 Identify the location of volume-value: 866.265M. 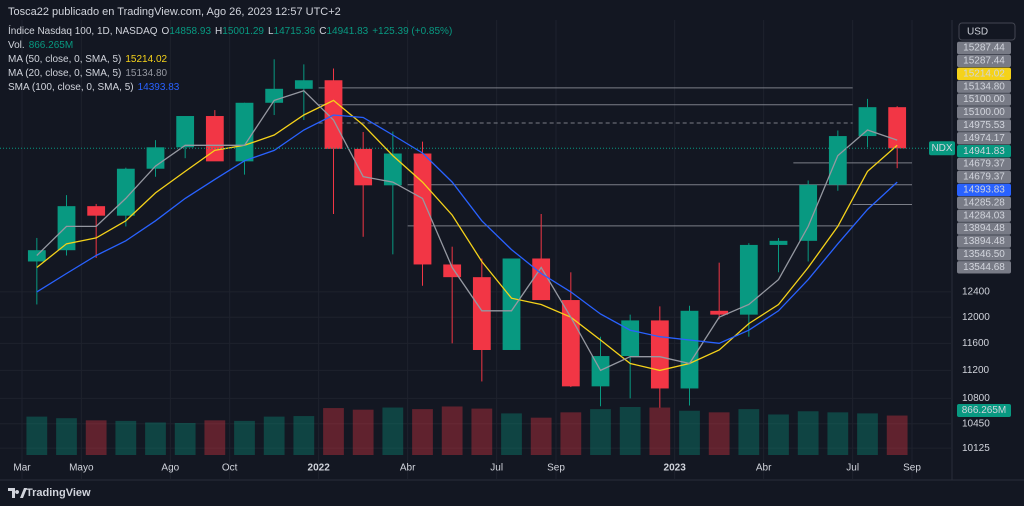
(51, 45).